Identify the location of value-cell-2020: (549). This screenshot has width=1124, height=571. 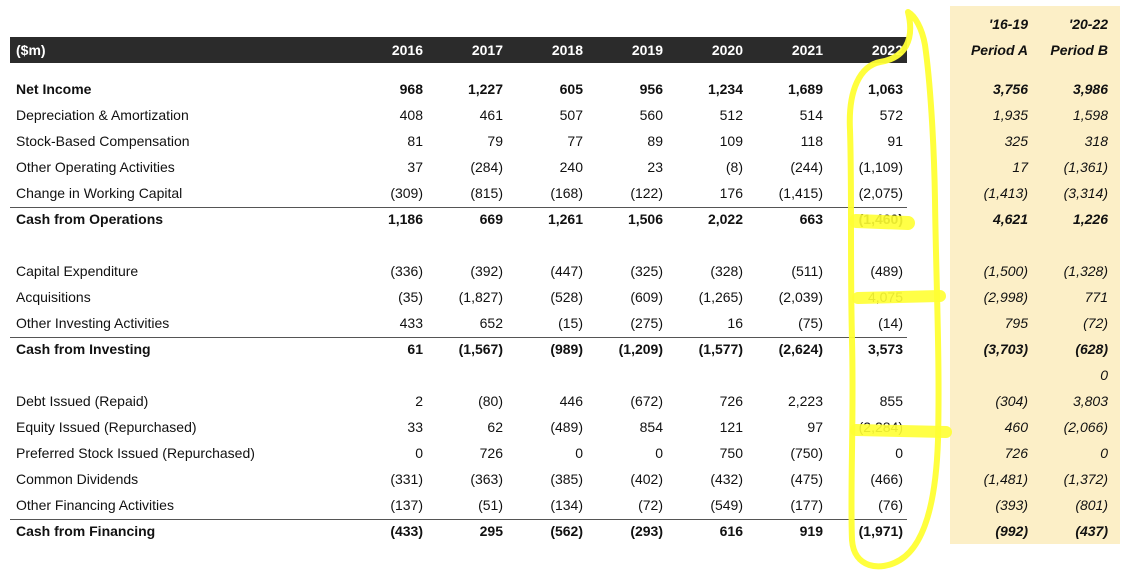
(726, 505).